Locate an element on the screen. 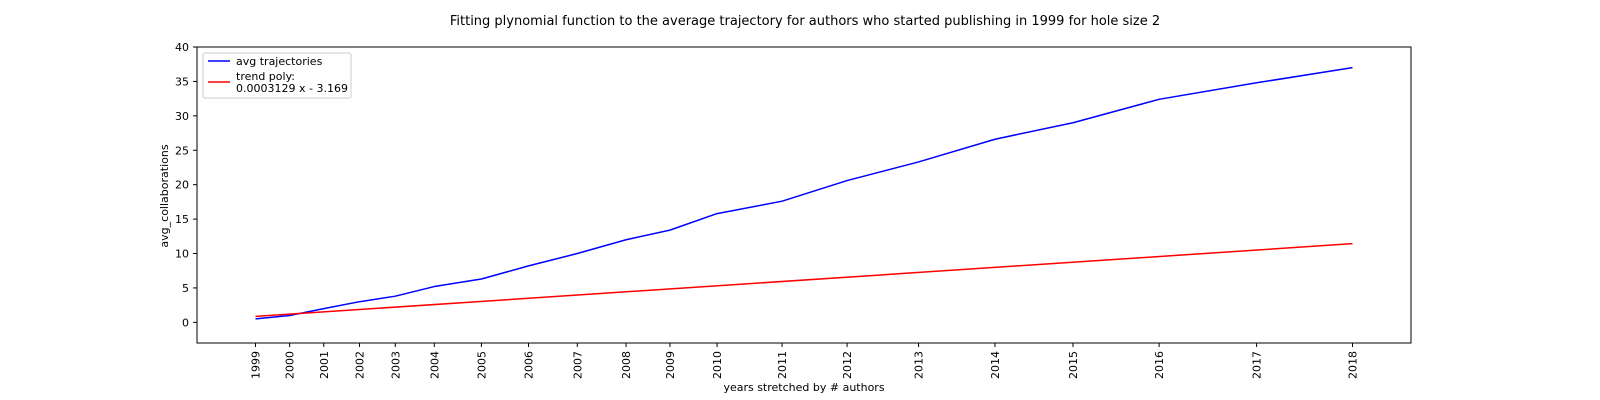 The height and width of the screenshot is (400, 1600). x-tick-label: 2004 is located at coordinates (434, 365).